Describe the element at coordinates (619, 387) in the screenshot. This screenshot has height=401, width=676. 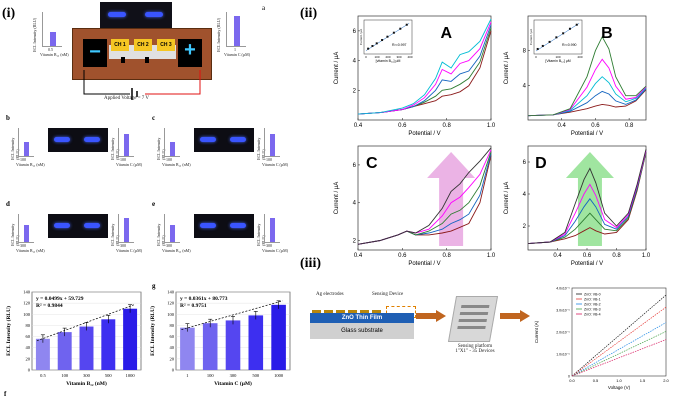
I see `x-axis-label: Voltage (V)` at that location.